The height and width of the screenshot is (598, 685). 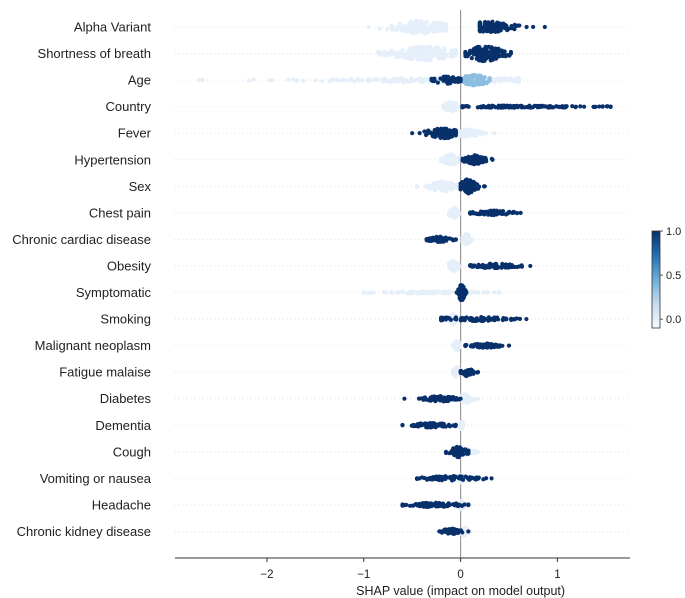 I want to click on feature-label: Hypertension, so click(x=112, y=159).